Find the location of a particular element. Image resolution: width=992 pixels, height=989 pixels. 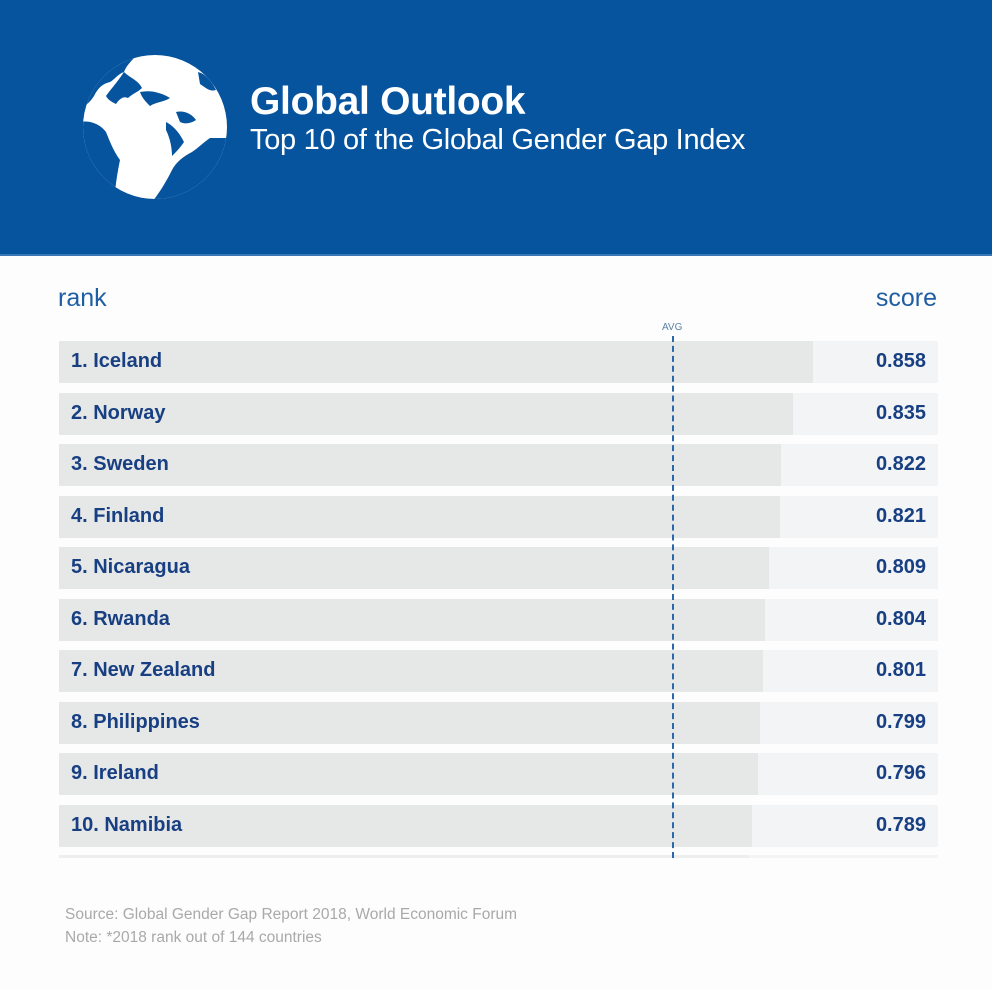

country-label: 3. Sweden is located at coordinates (120, 464).